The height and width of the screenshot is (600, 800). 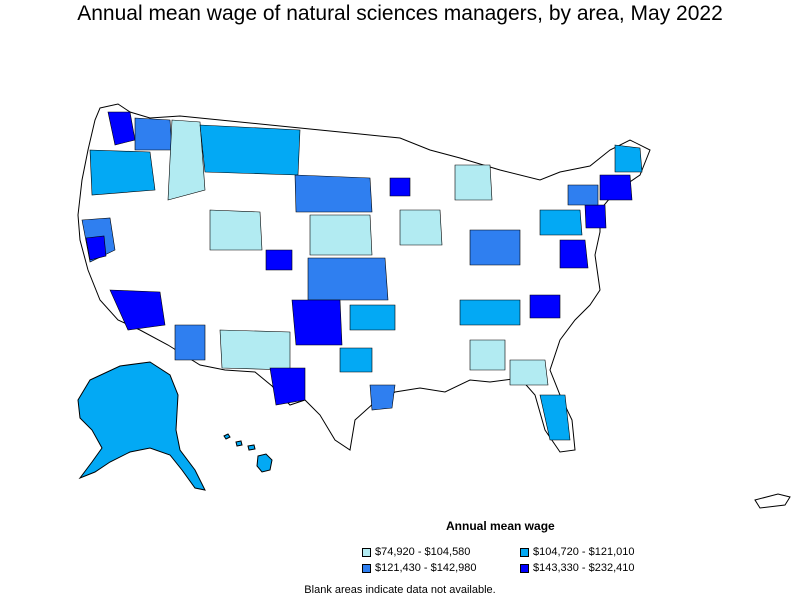 I want to click on alaska-outline, so click(x=141, y=426).